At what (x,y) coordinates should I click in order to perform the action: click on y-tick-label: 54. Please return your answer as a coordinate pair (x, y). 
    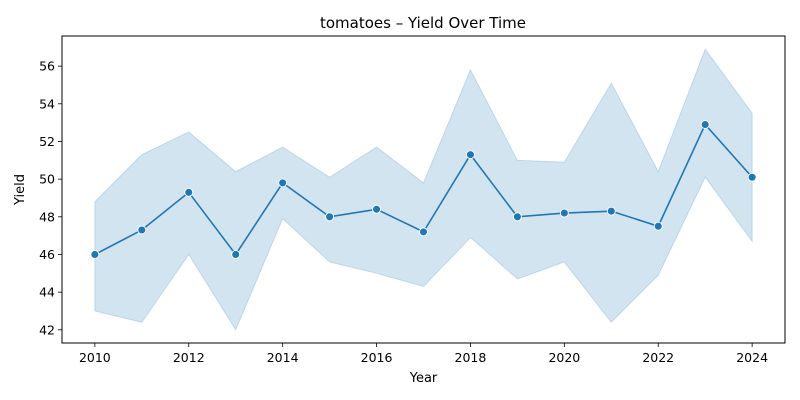
    Looking at the image, I should click on (47, 103).